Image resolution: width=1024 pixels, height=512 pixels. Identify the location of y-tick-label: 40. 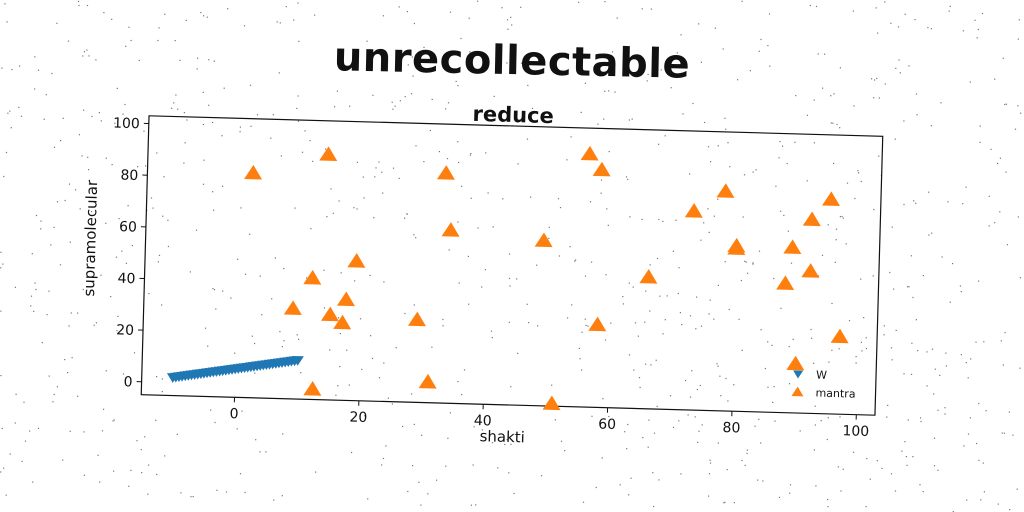
(126, 279).